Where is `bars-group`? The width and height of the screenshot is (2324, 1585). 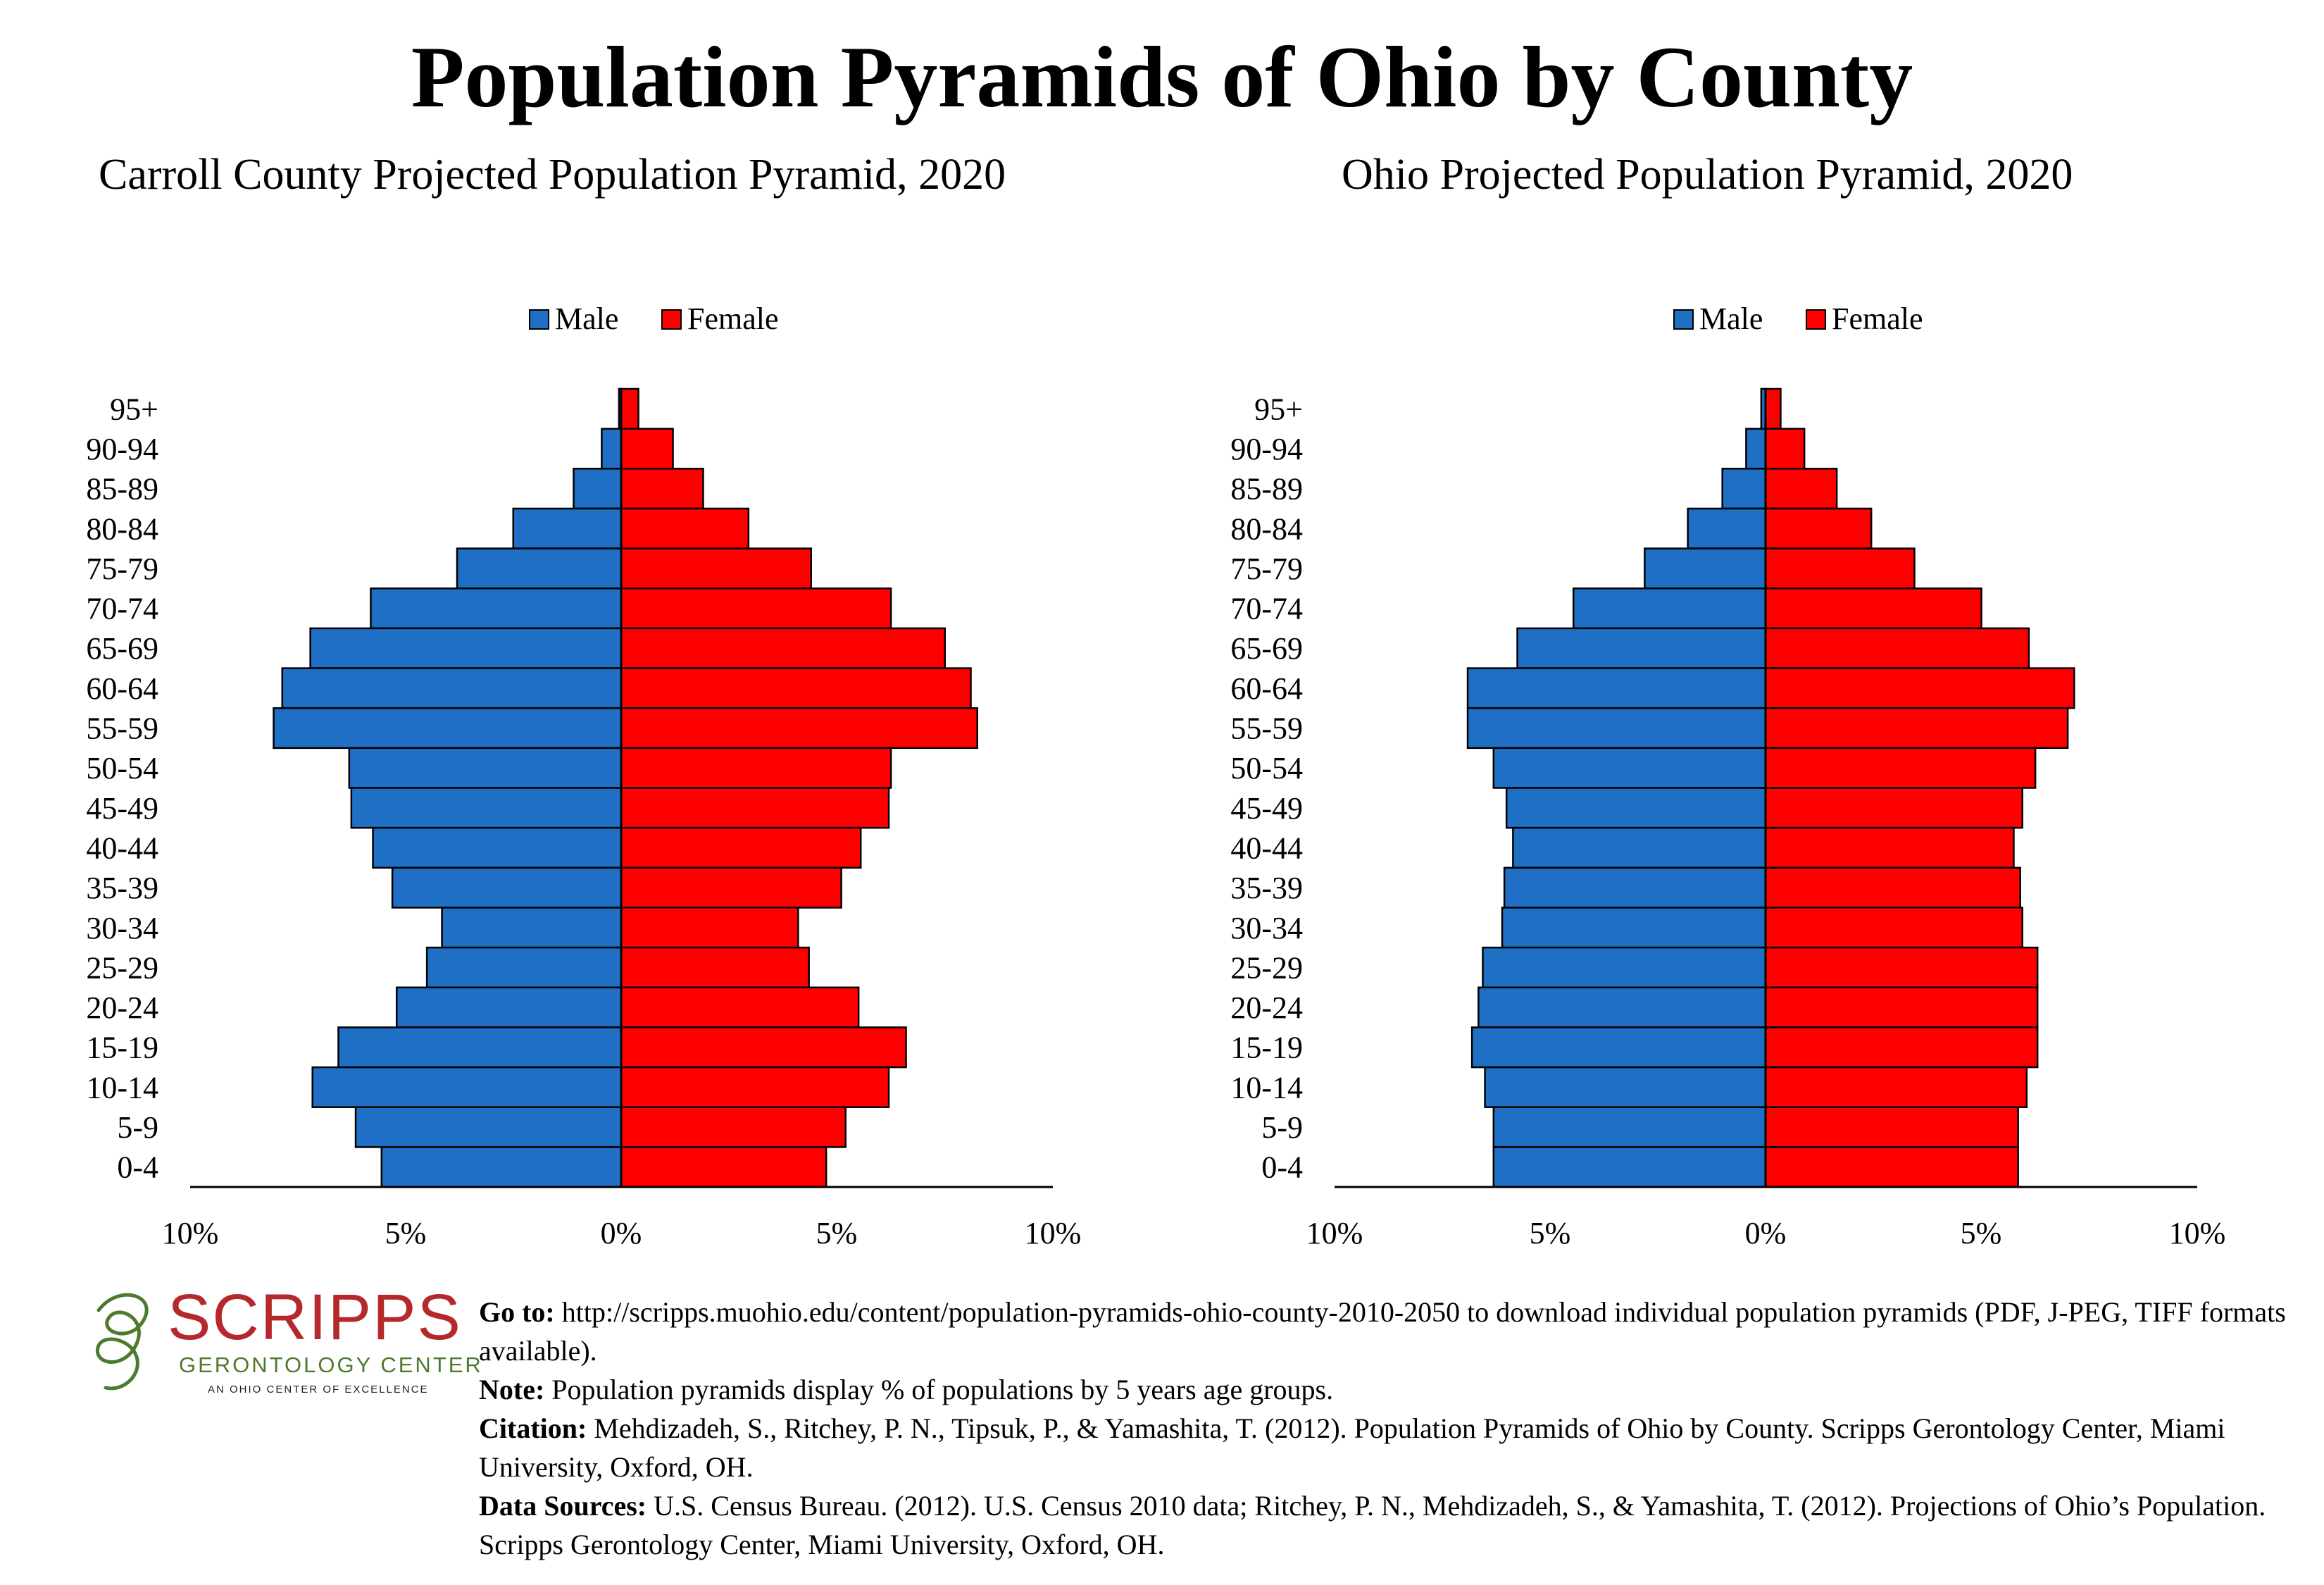
bars-group is located at coordinates (1770, 787).